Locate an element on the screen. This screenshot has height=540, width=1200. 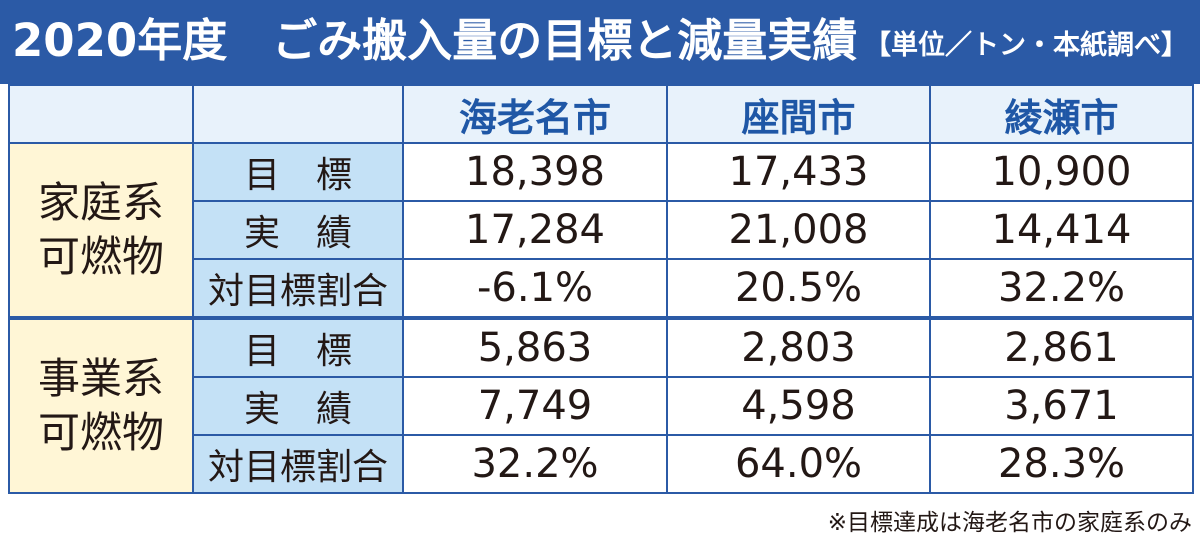
table-row: 対目標割合 -6.1% 20.5% 32.2% is located at coordinates (601, 288).